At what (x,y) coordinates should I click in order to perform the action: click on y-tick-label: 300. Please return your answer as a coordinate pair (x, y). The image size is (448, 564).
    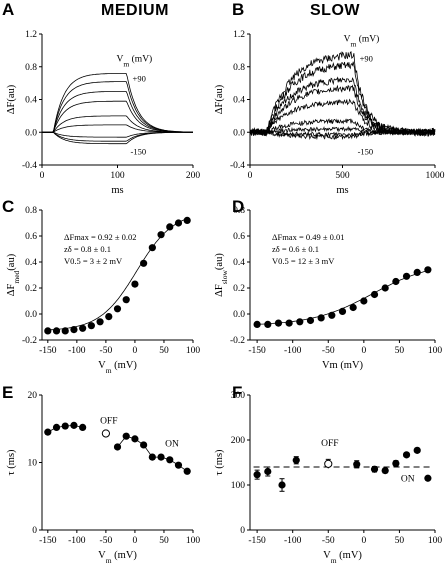
    Looking at the image, I should click on (238, 396).